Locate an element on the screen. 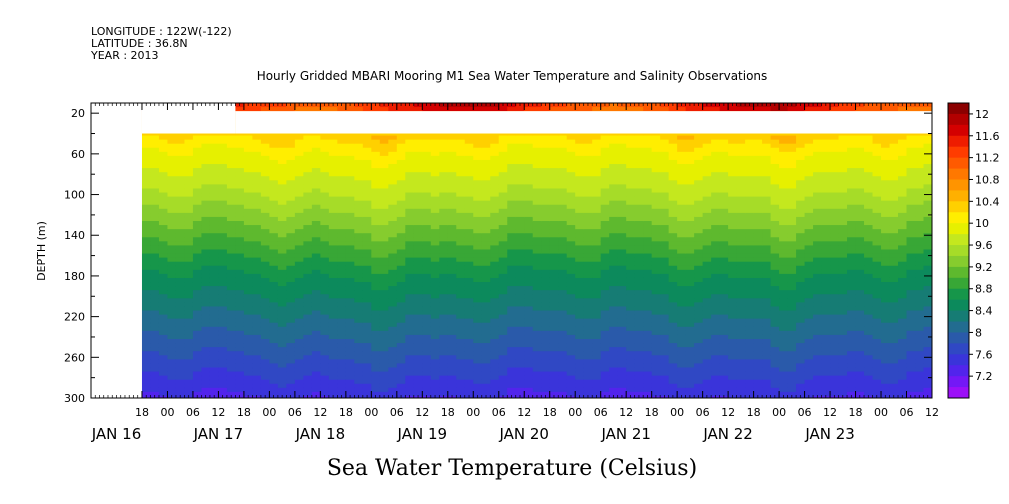 The height and width of the screenshot is (504, 1009). longitude-label: LONGITUDE : 122W(-122) is located at coordinates (161, 31).